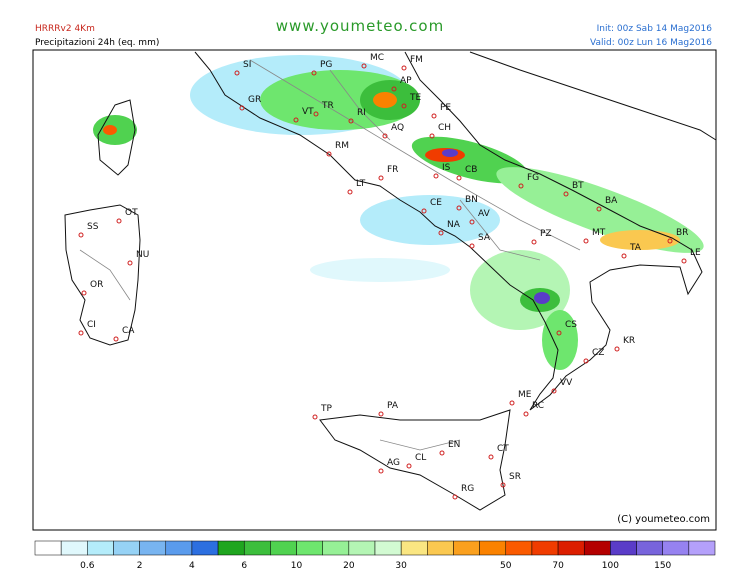 This screenshot has height=584, width=750. I want to click on legend-label: 10, so click(297, 566).